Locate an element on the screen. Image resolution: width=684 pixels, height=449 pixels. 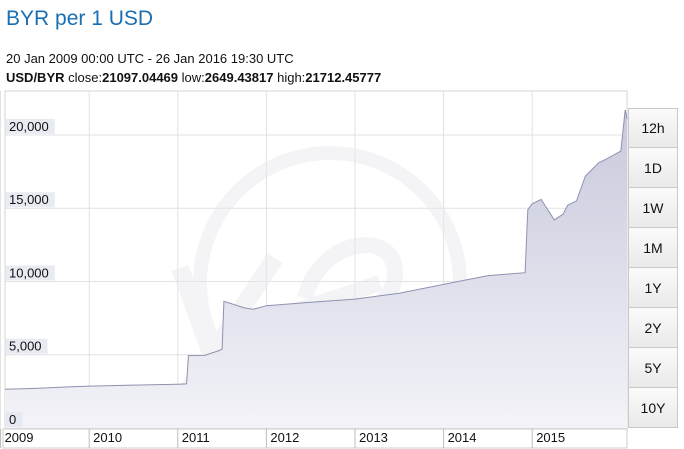
x-tick-label: 2015 is located at coordinates (550, 437).